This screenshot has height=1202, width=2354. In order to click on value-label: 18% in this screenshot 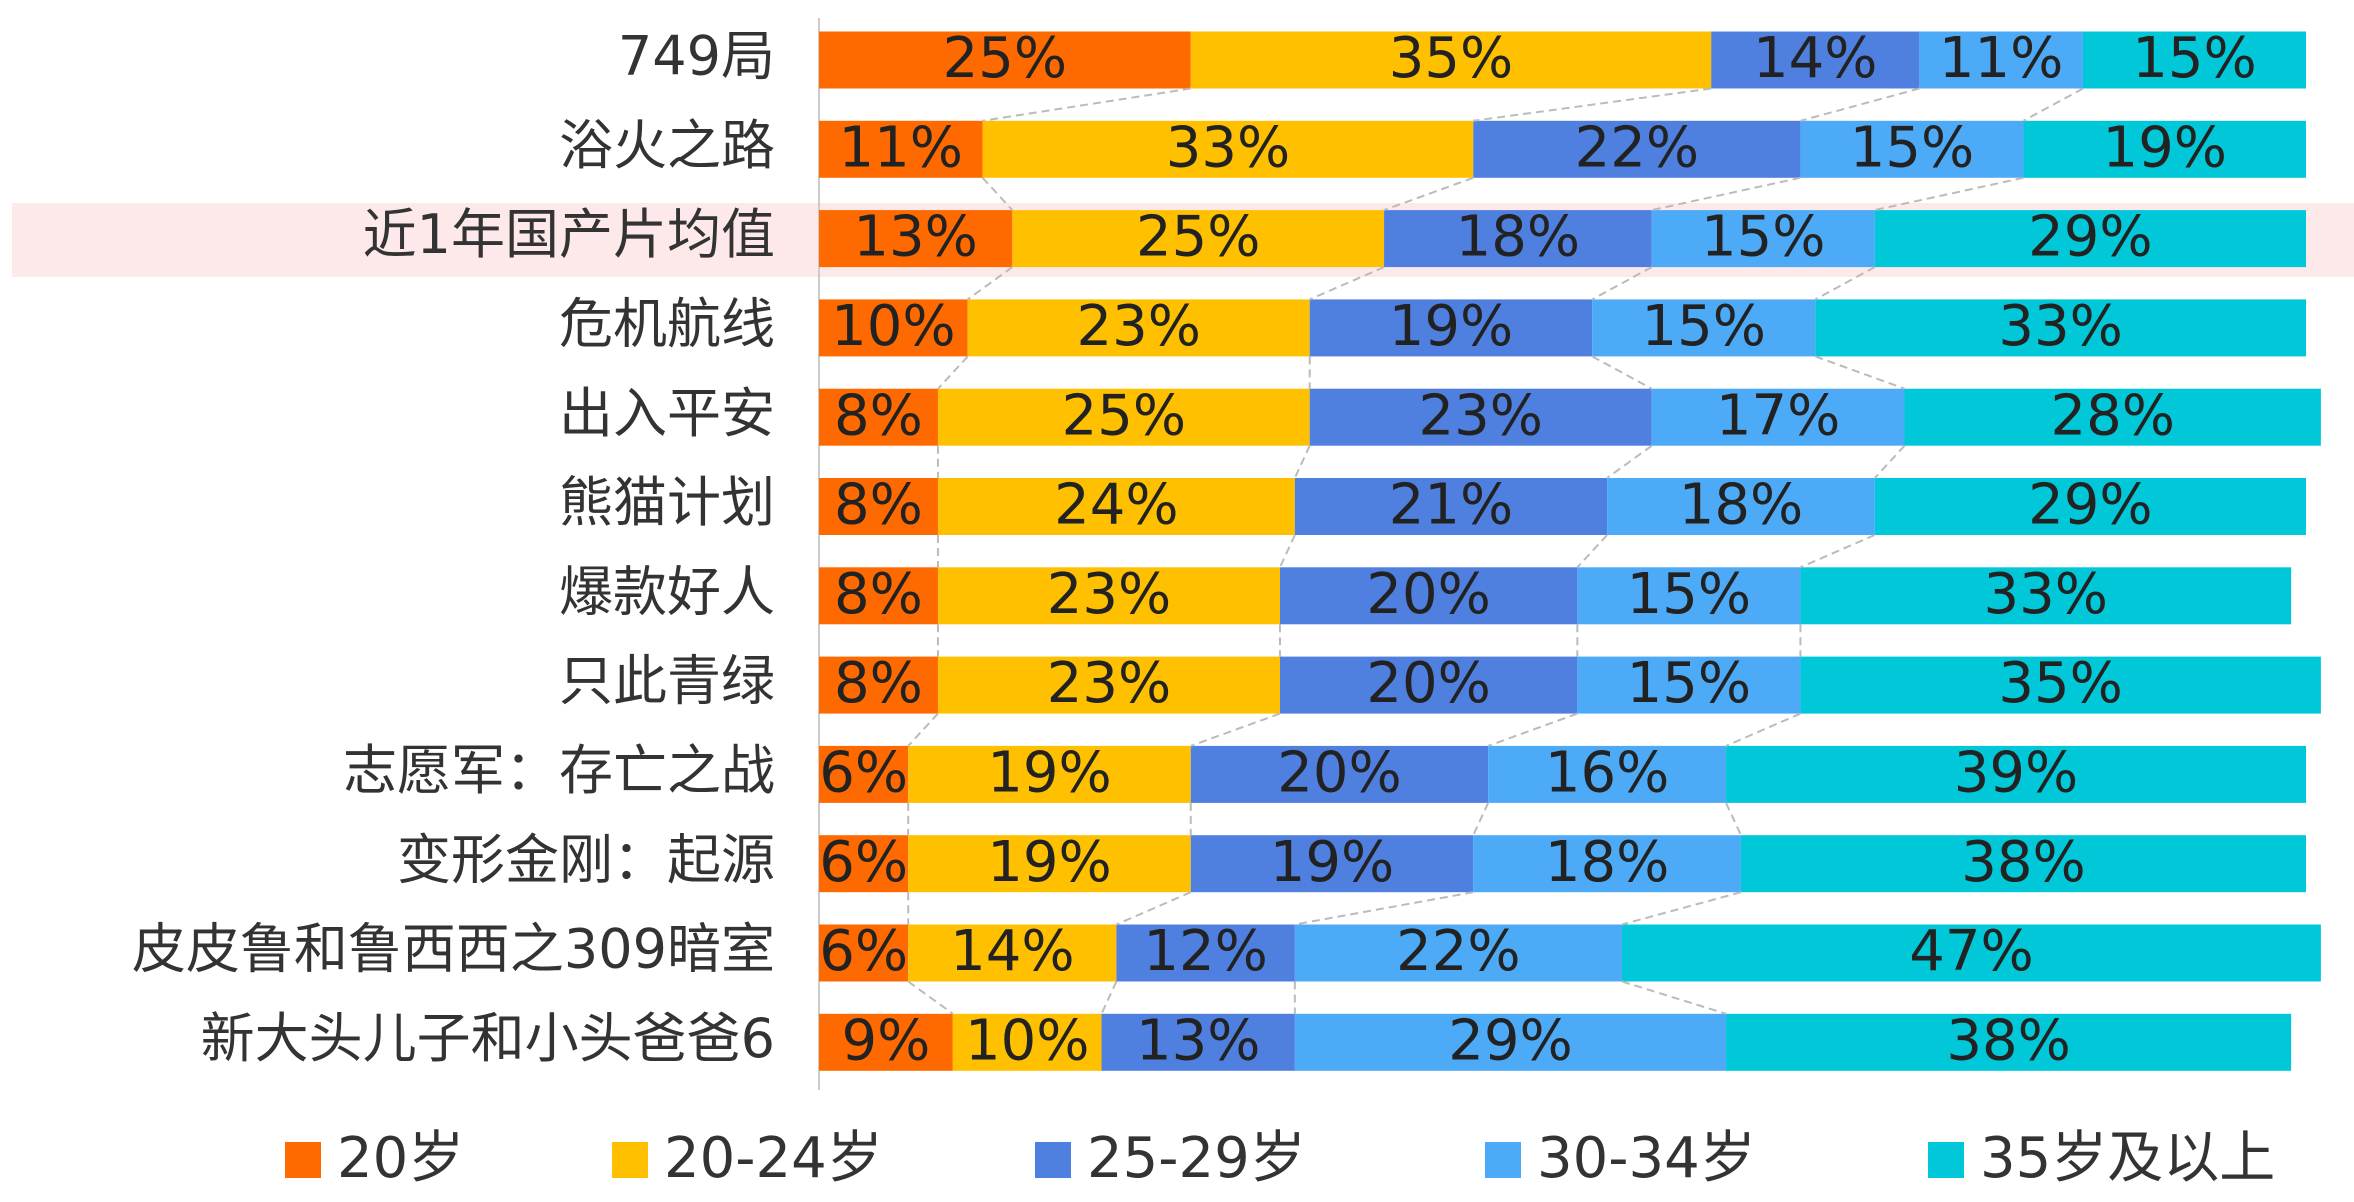, I will do `click(1741, 505)`.